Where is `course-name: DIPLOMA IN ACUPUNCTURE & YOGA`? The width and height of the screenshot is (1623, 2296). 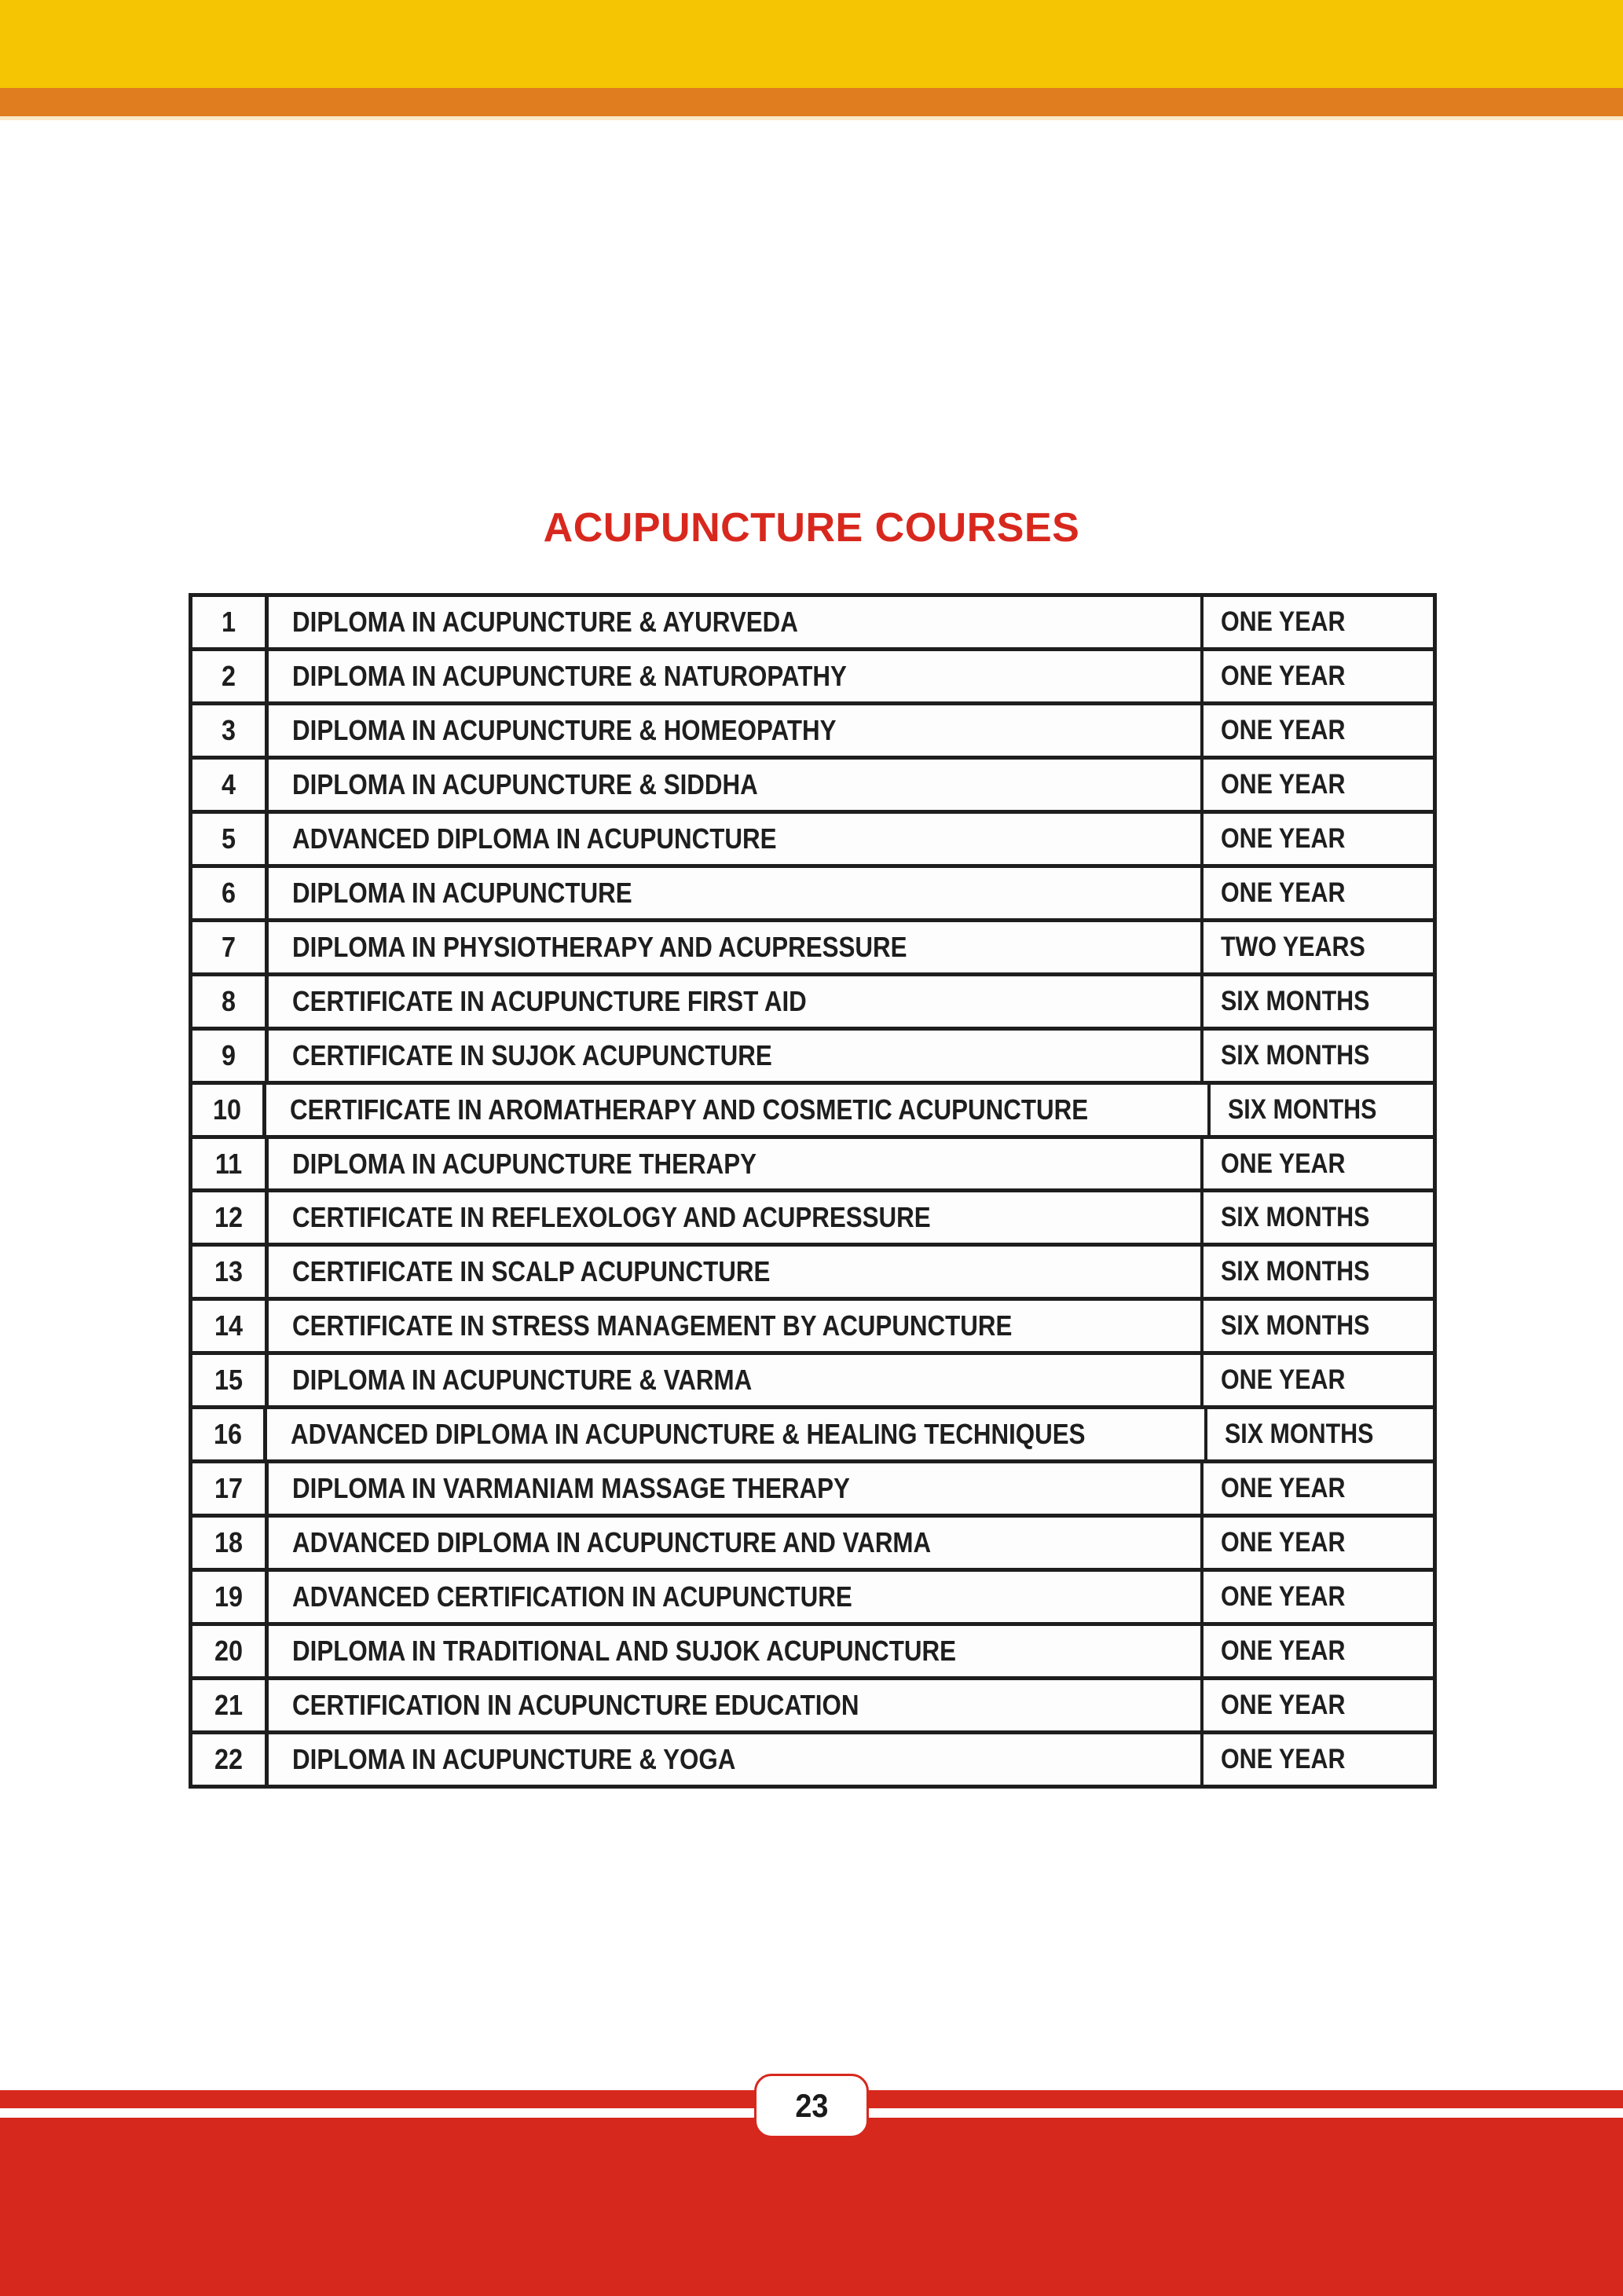
course-name: DIPLOMA IN ACUPUNCTURE & YOGA is located at coordinates (514, 1759).